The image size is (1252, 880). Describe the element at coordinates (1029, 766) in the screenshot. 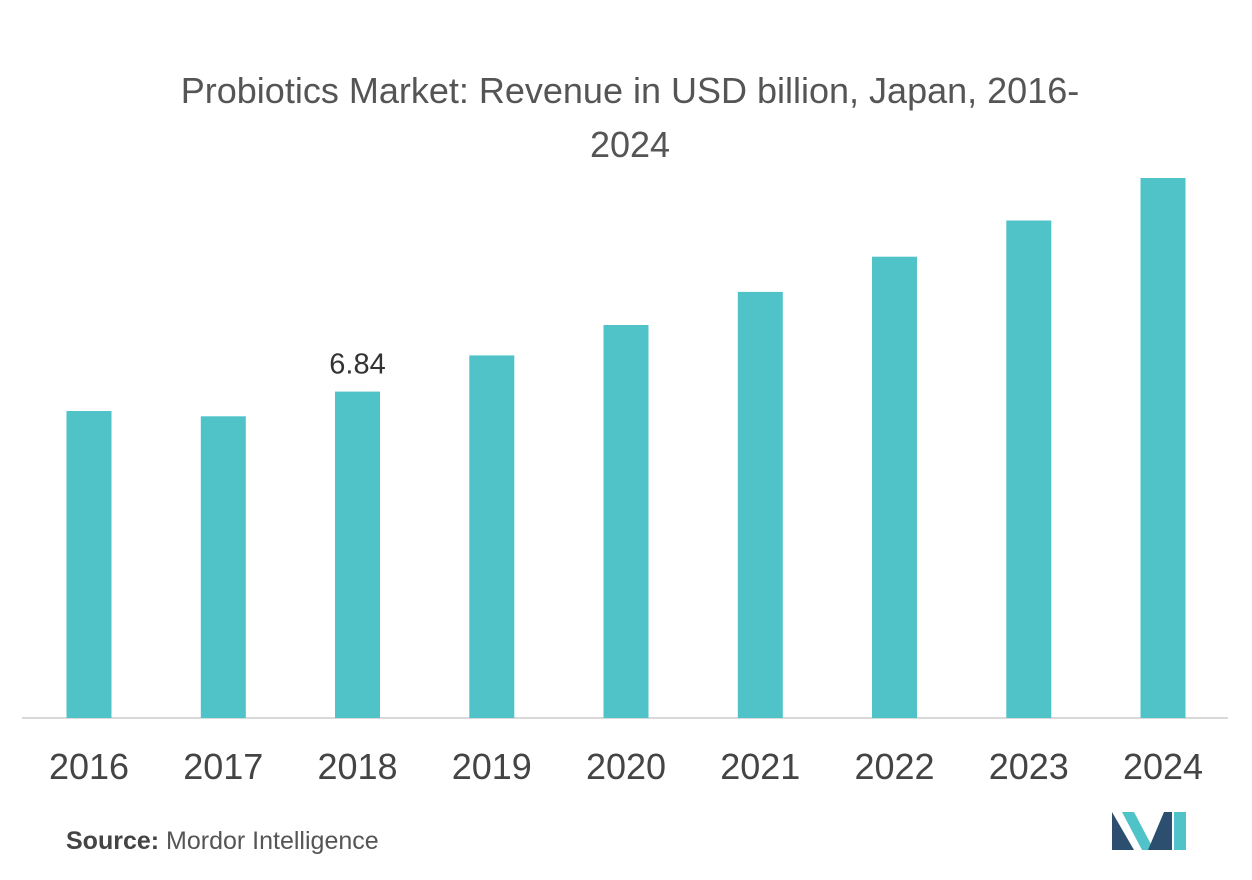

I see `x-tick-label-2023: 2023` at that location.